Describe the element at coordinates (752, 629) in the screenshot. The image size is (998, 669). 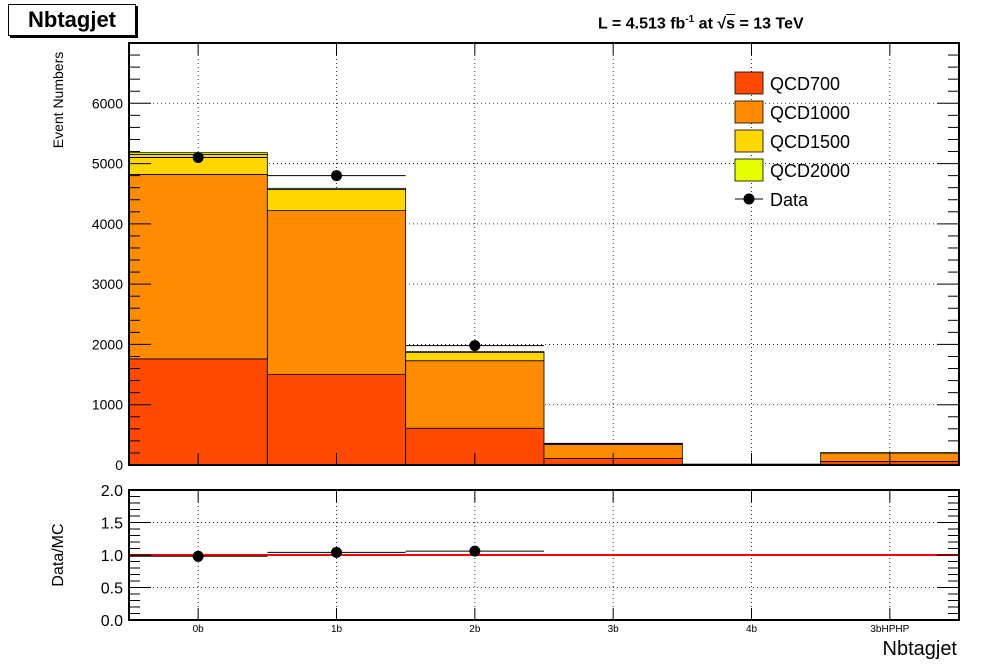
I see `x-tick-label: 4b` at that location.